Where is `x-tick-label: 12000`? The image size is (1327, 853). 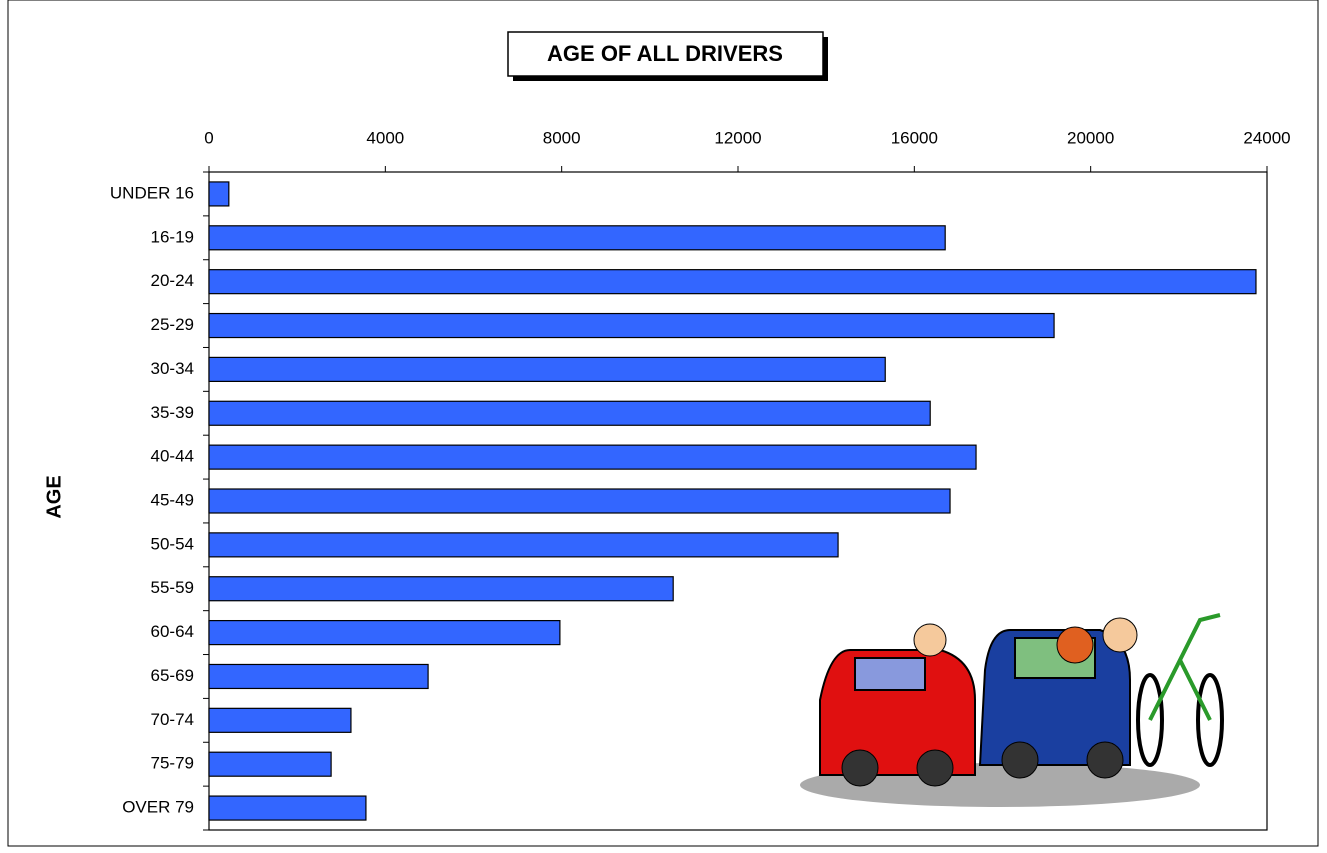 x-tick-label: 12000 is located at coordinates (737, 137).